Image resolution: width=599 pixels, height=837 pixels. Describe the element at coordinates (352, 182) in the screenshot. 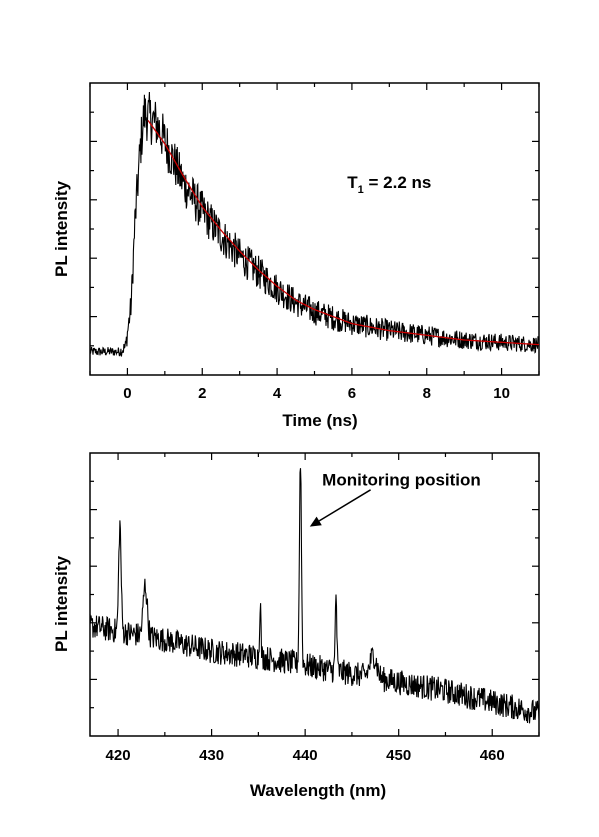

I see `lifetime-symbol: T` at that location.